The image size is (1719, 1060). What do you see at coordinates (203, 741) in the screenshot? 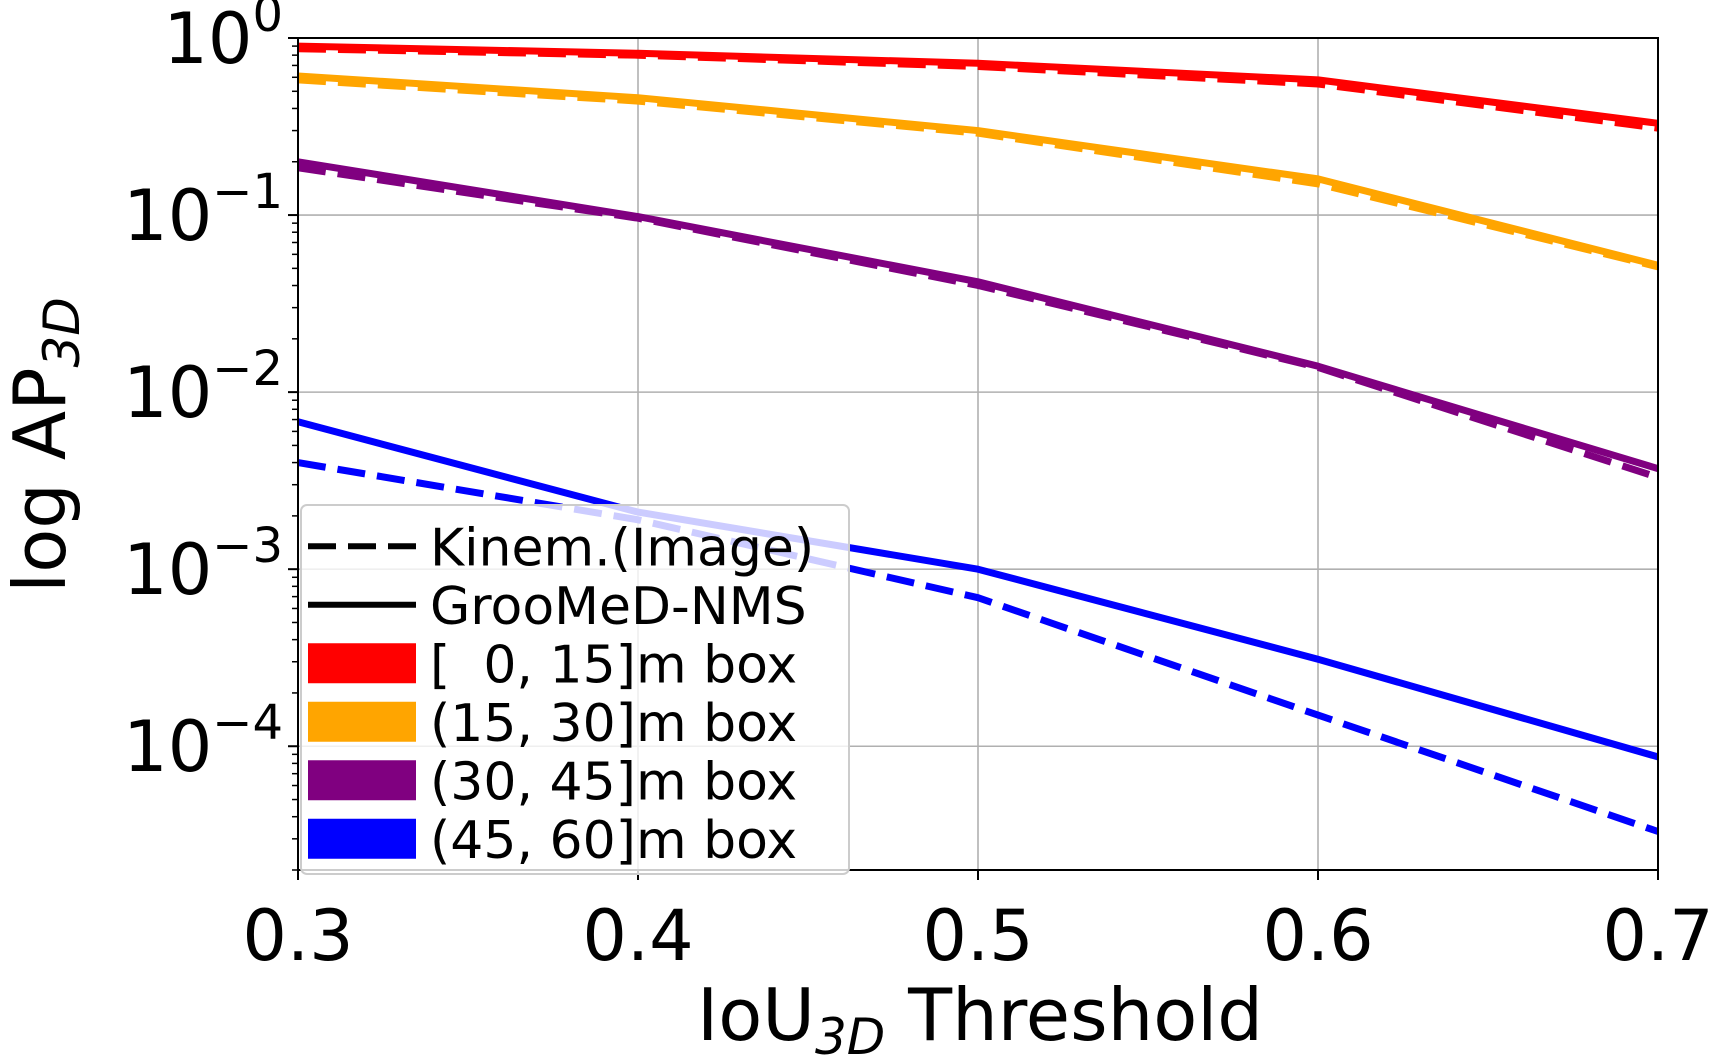
I see `y-tick-label: 10⁻⁴` at bounding box center [203, 741].